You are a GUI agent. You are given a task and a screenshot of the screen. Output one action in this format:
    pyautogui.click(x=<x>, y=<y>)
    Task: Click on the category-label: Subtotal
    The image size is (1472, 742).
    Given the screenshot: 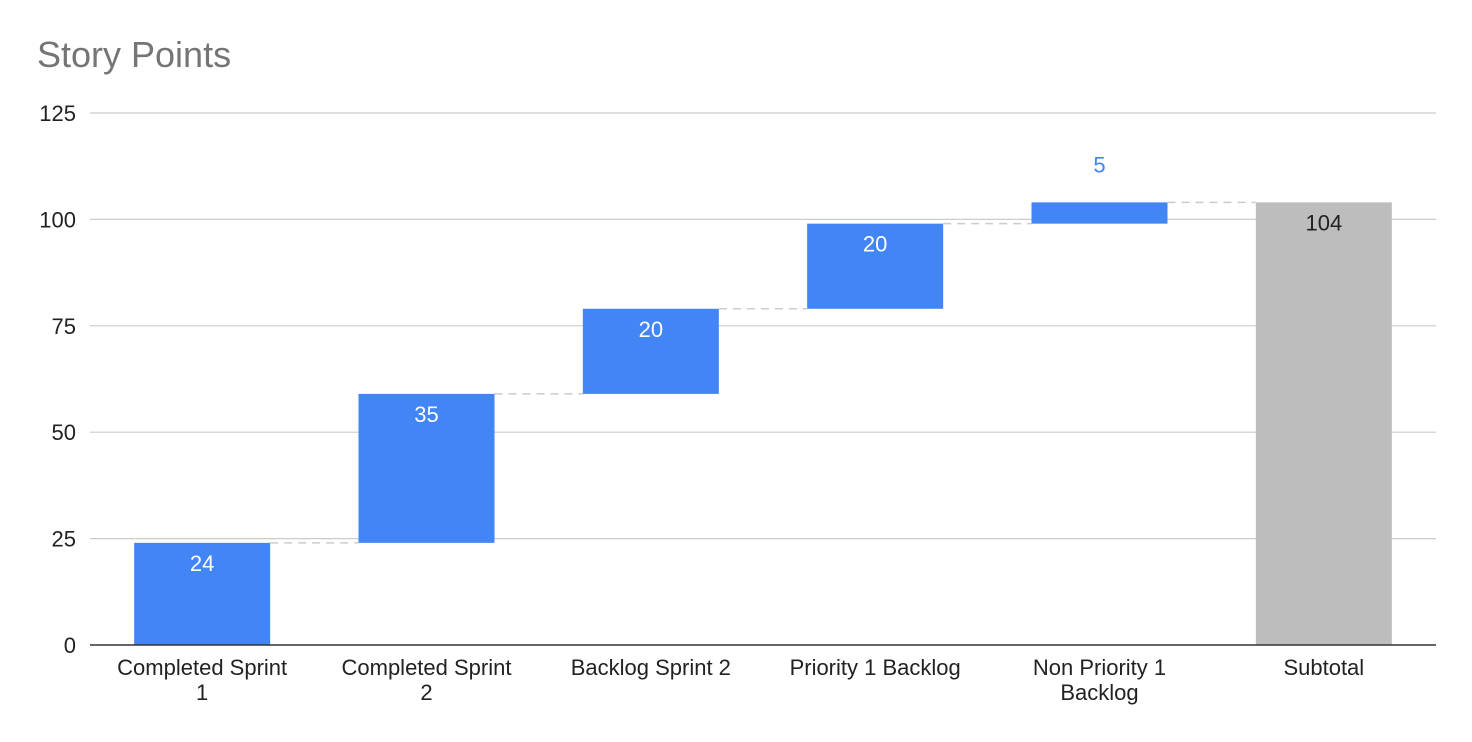 What is the action you would take?
    pyautogui.click(x=1323, y=667)
    